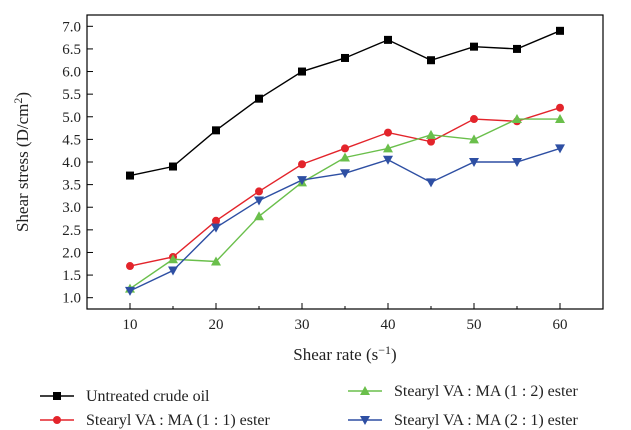 The image size is (631, 430). I want to click on x-tick-label: 30, so click(302, 325).